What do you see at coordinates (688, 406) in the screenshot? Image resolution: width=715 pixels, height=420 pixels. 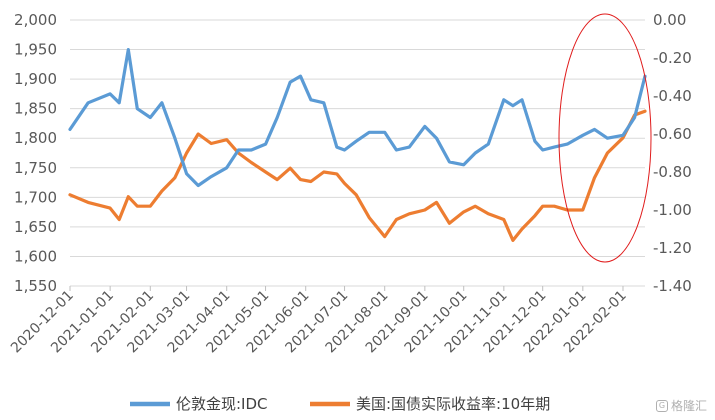 I see `watermark-text: 格隆汇` at bounding box center [688, 406].